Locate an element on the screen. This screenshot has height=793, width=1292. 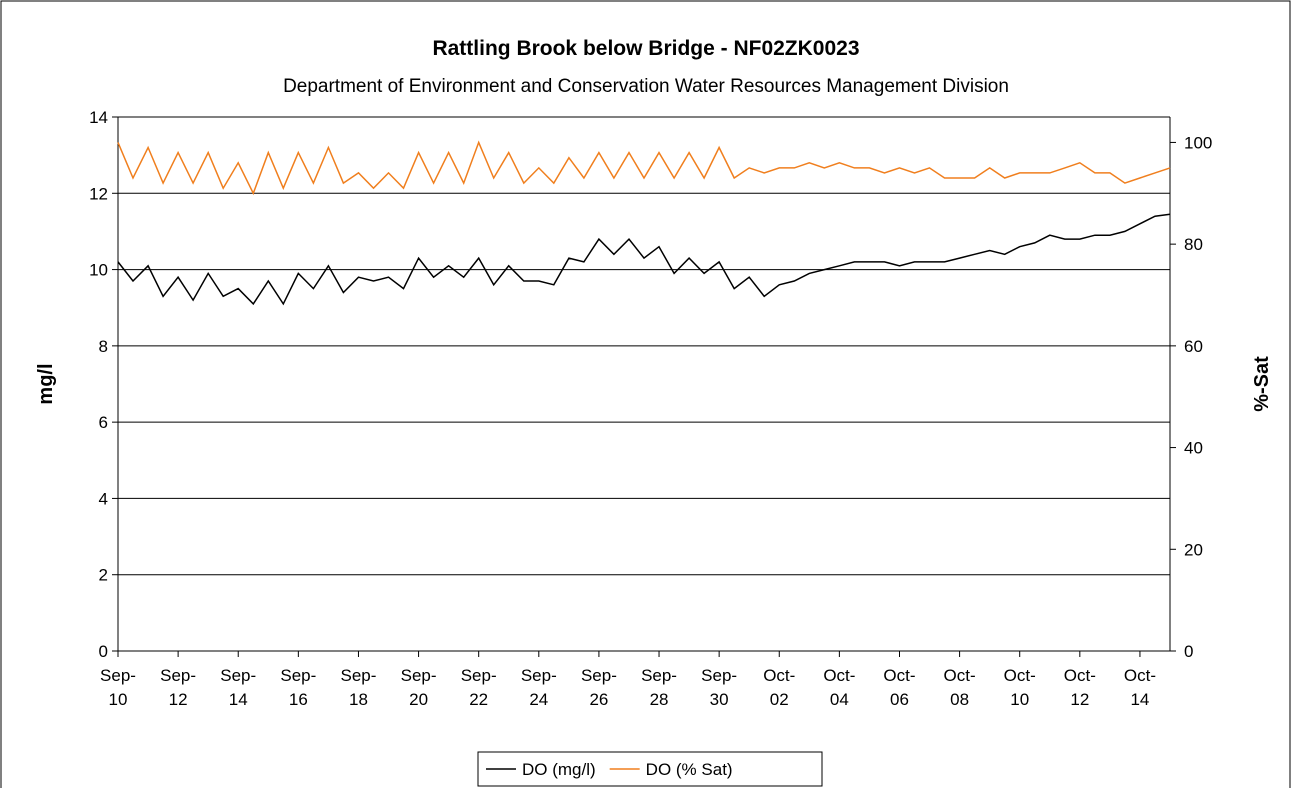
y2-axis-label: %-Sat is located at coordinates (1262, 384).